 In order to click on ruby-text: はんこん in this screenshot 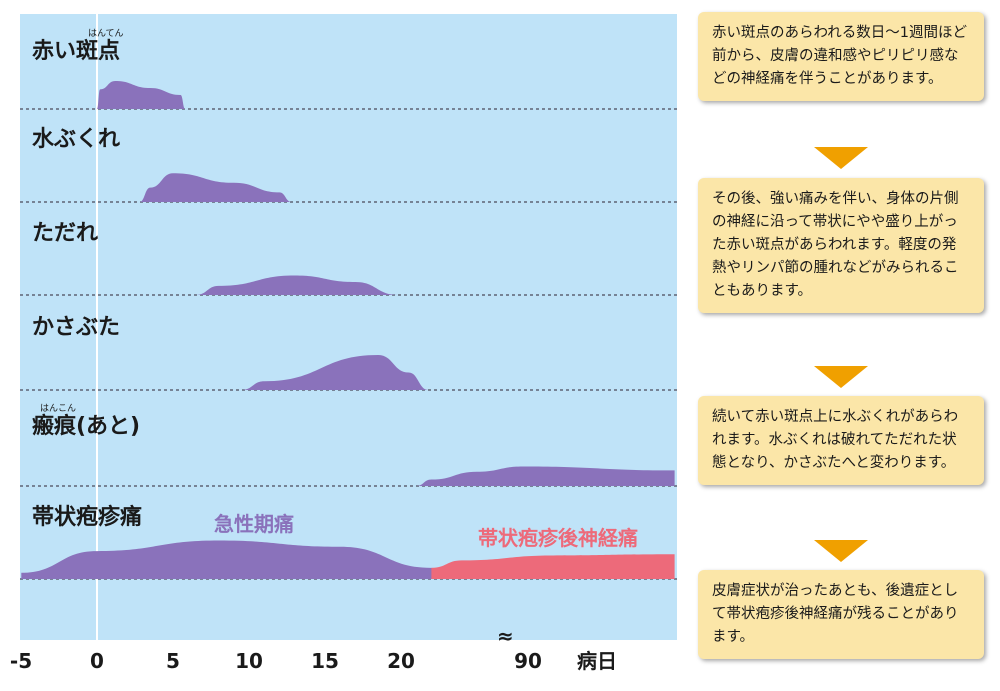, I will do `click(58, 408)`.